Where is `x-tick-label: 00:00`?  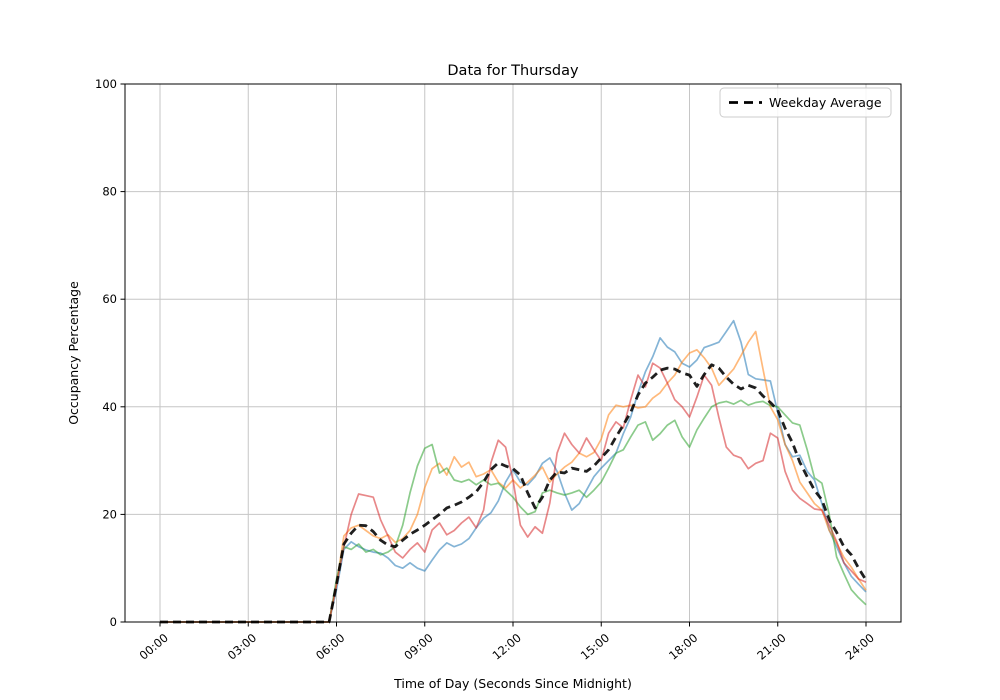
x-tick-label: 00:00 is located at coordinates (154, 647).